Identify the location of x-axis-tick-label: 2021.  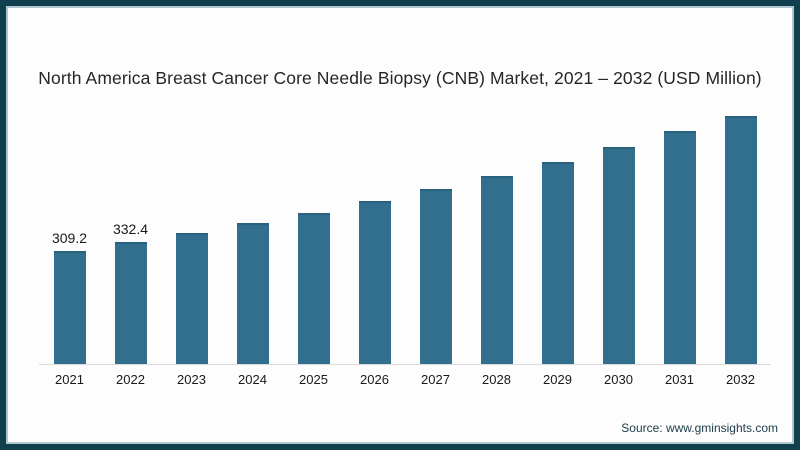
(69, 379).